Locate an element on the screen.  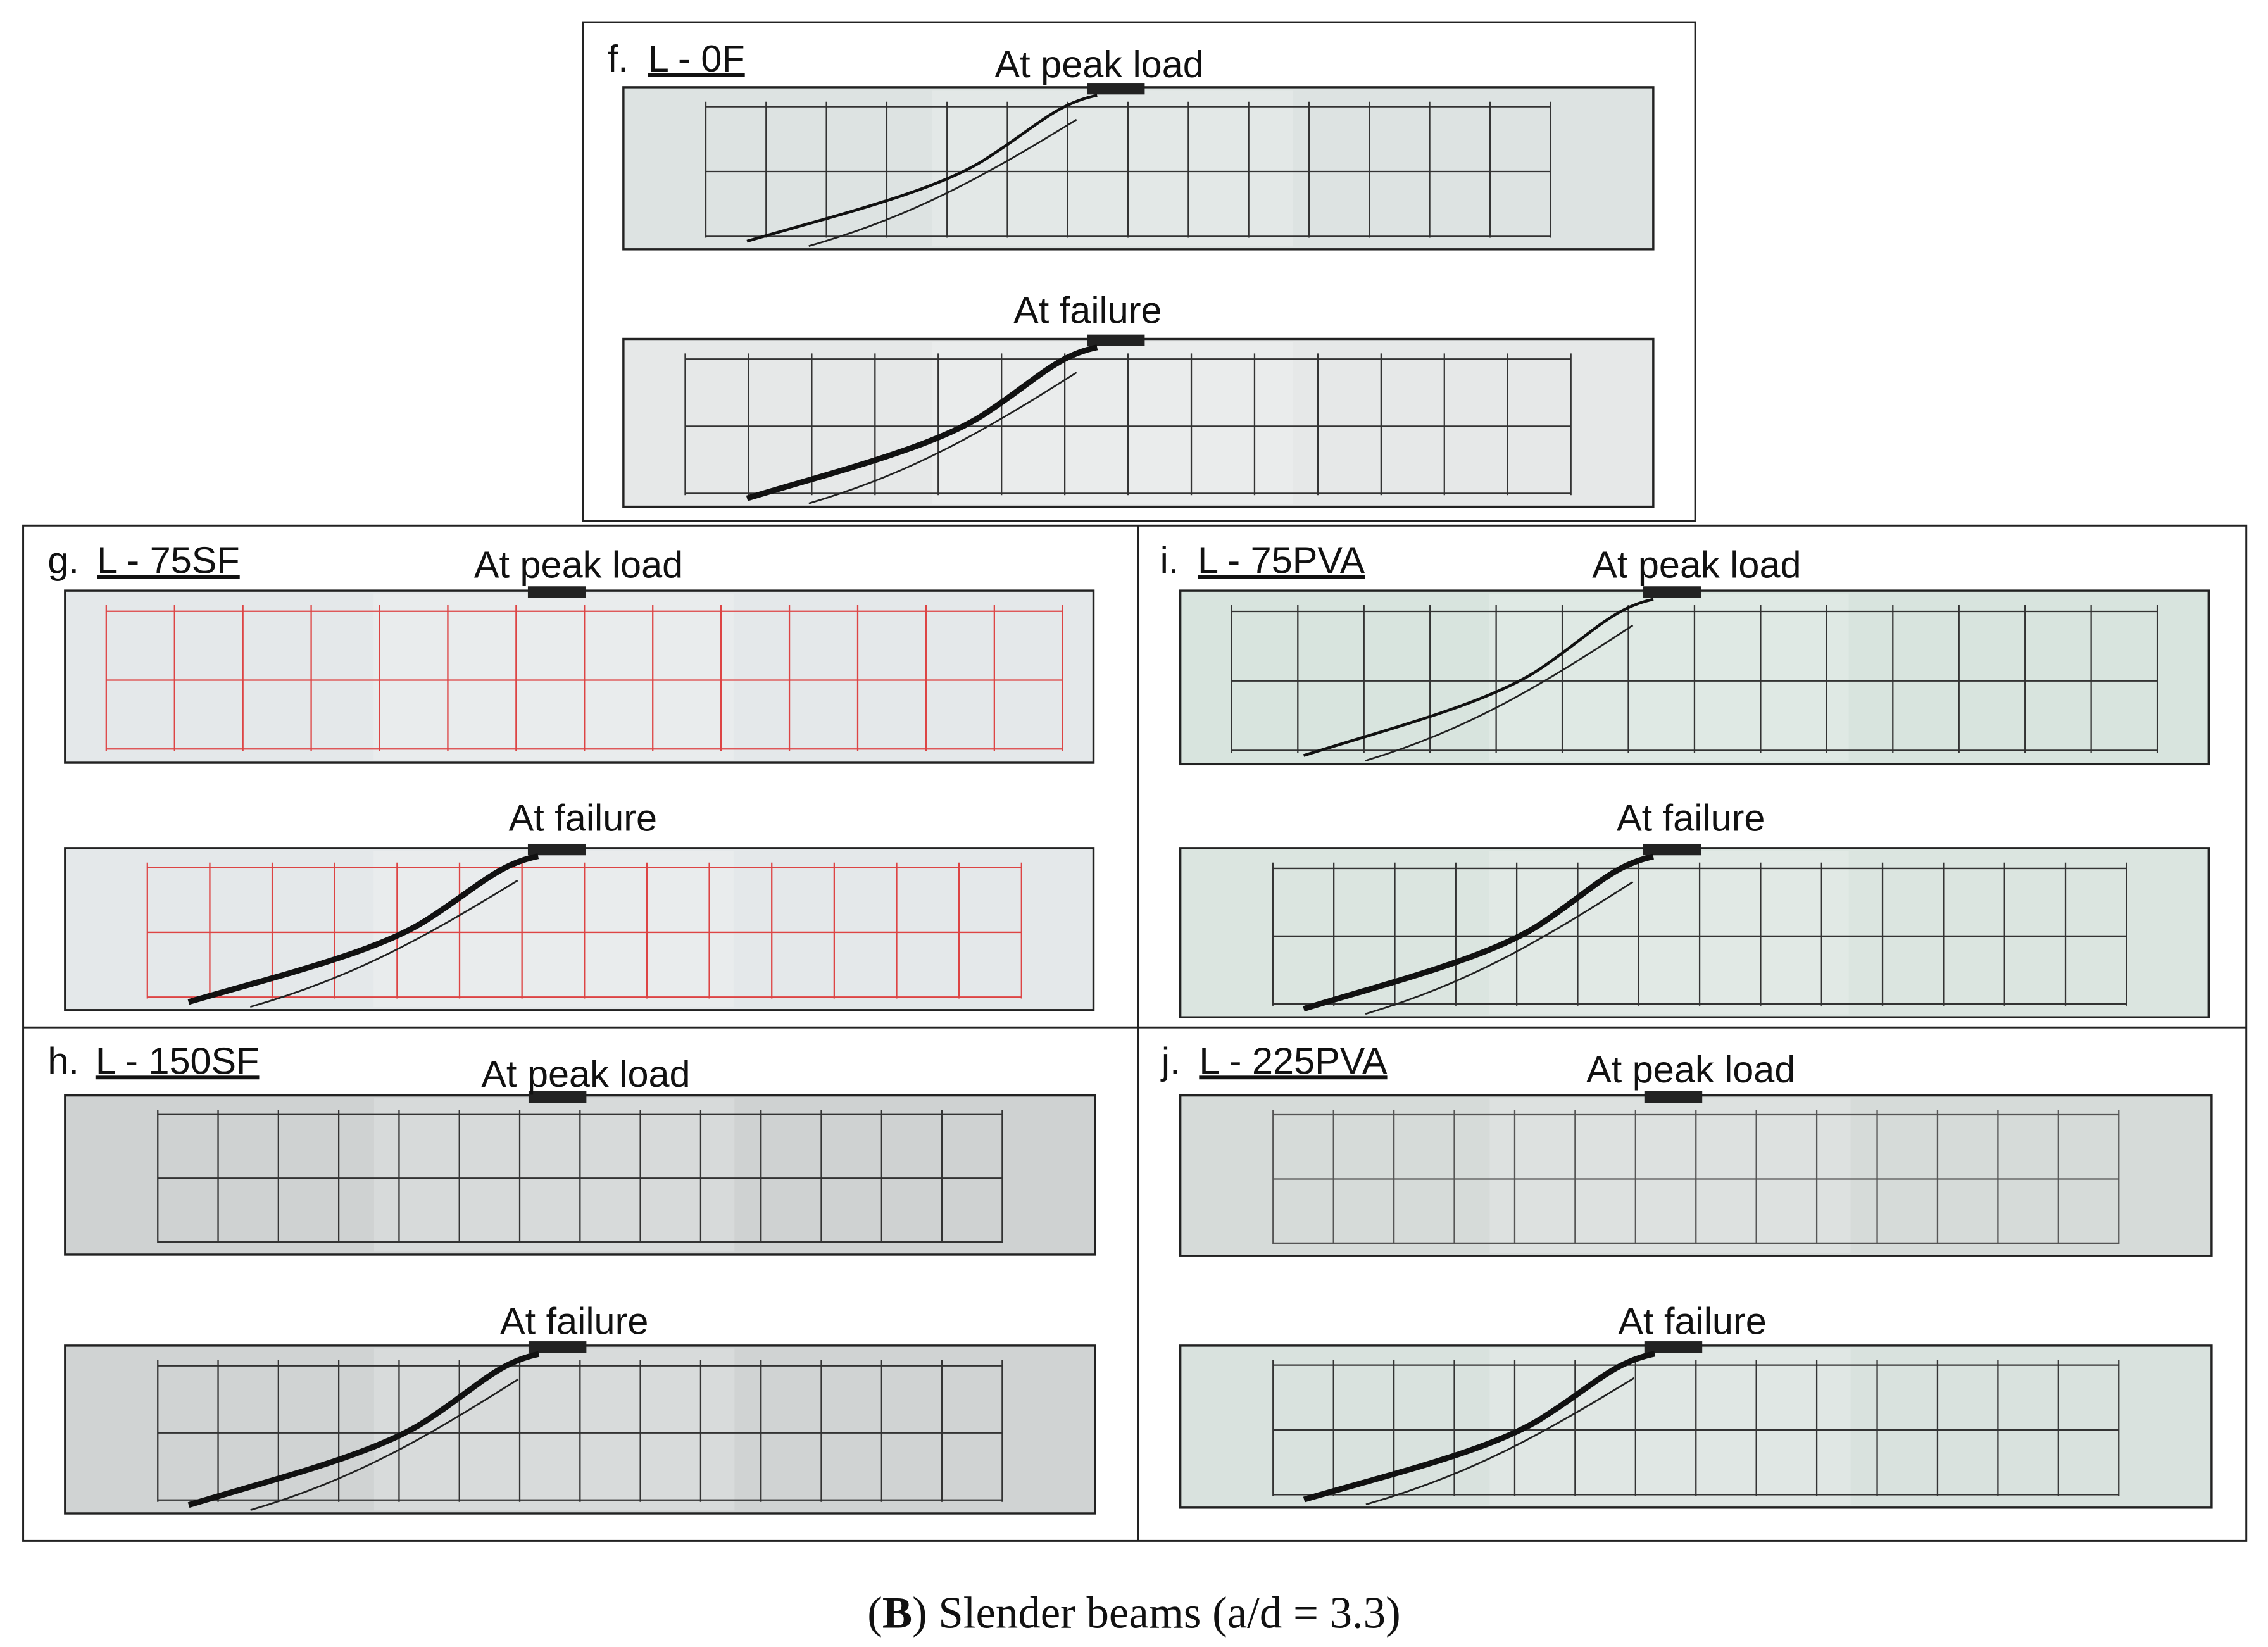
panel-name: L - 75SF is located at coordinates (168, 560).